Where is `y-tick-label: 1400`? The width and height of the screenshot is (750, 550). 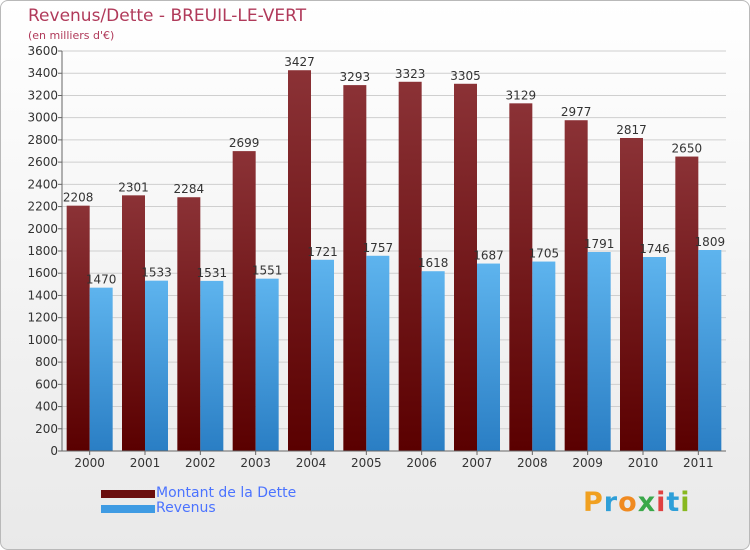 y-tick-label: 1400 is located at coordinates (42, 295).